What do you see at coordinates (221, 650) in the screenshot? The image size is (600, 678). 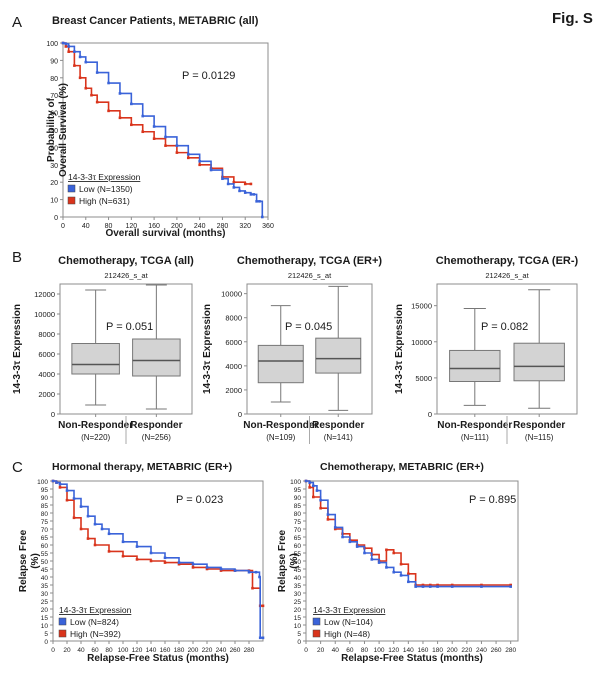 I see `x-tick-label: 240` at bounding box center [221, 650].